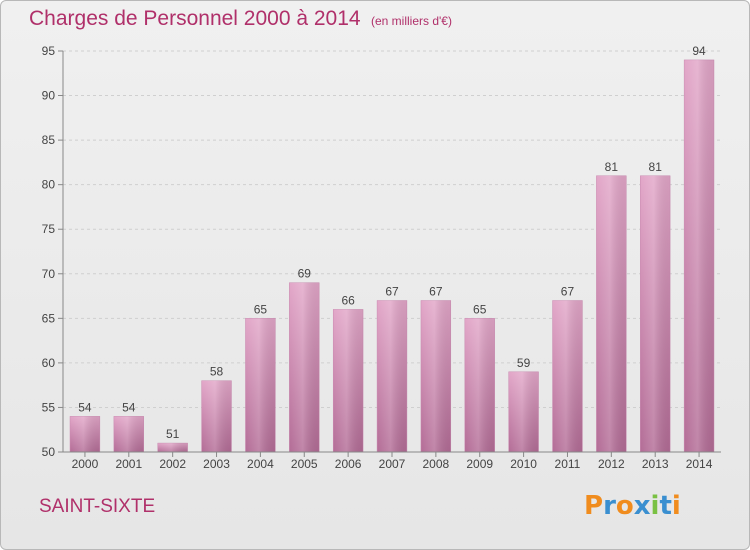 The height and width of the screenshot is (550, 750). I want to click on data-label: 58, so click(217, 372).